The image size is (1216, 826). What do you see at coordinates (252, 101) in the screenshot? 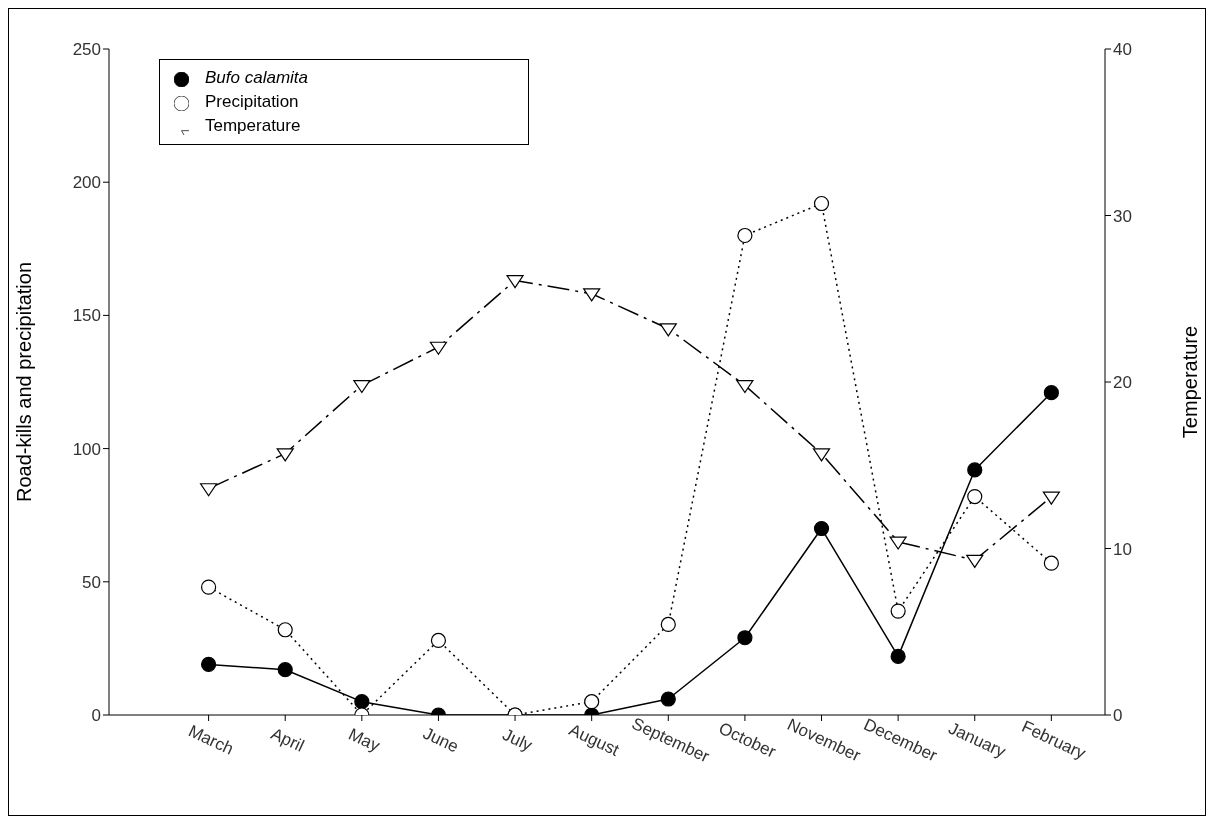
I see `legend-label: Precipitation` at bounding box center [252, 101].